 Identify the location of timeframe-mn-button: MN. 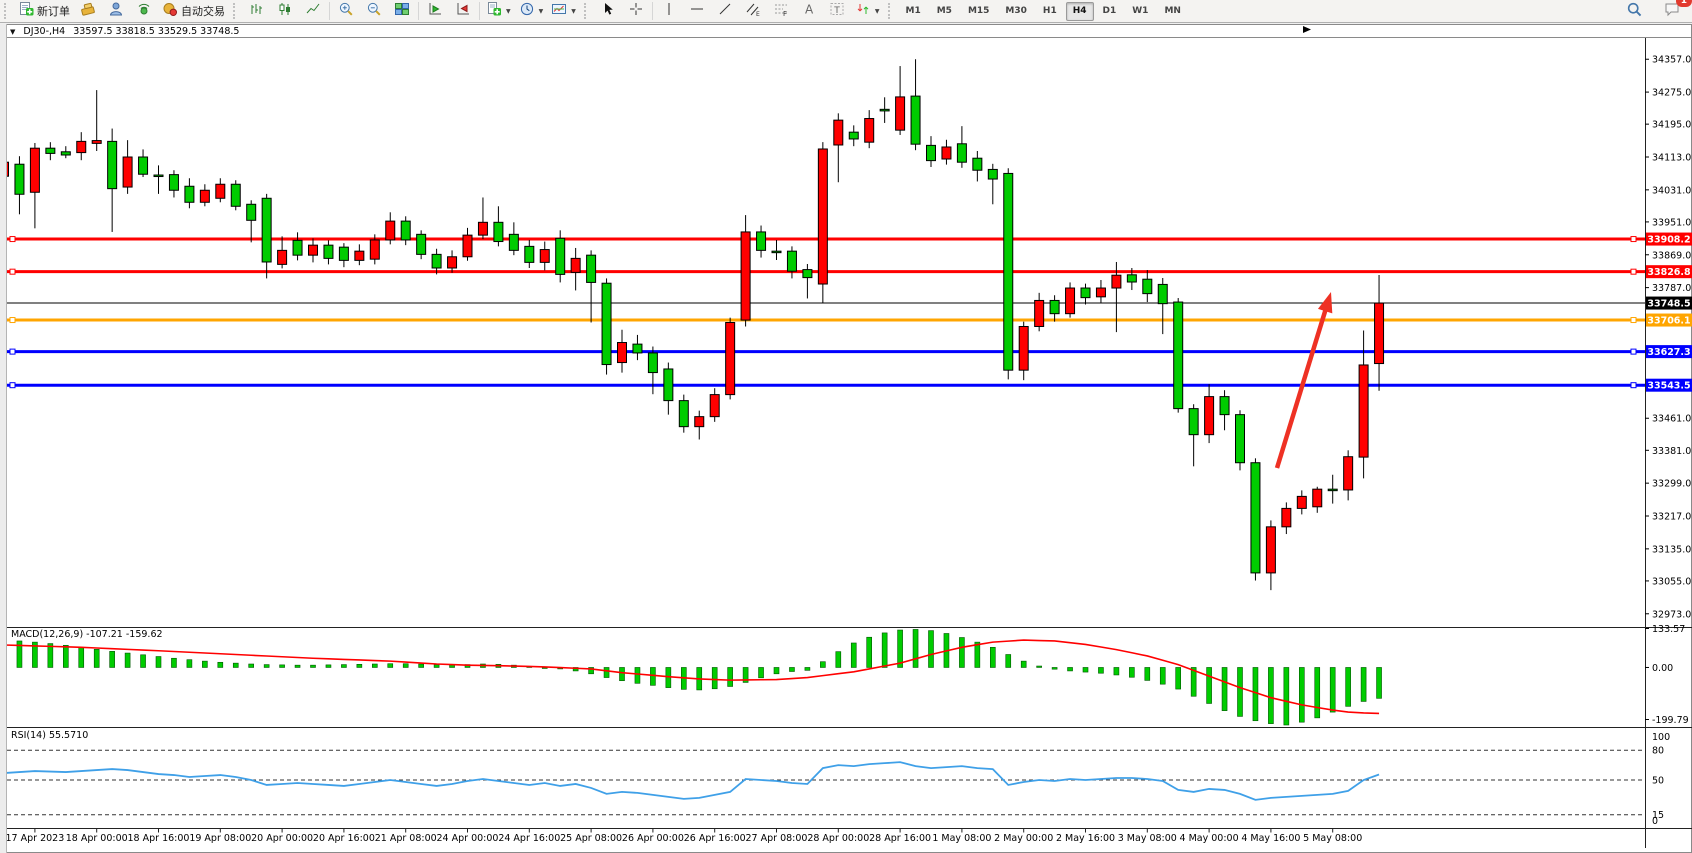
(1172, 10).